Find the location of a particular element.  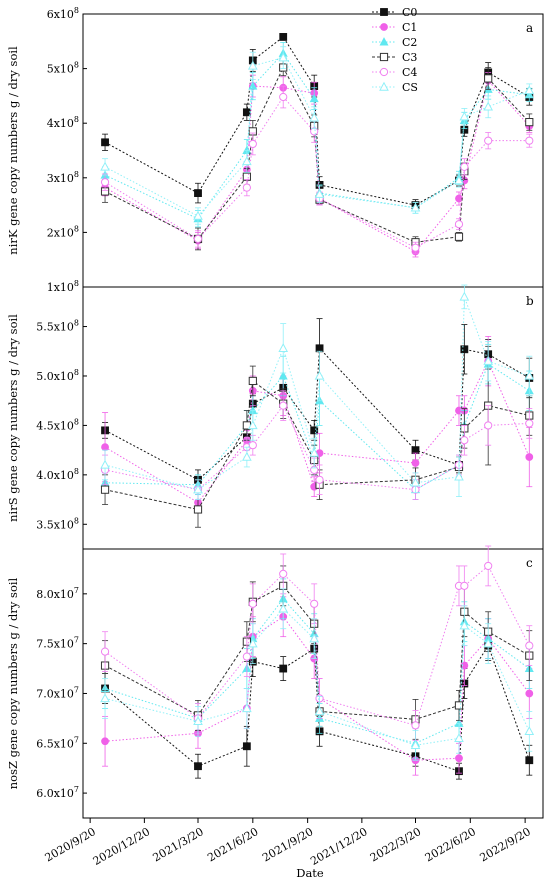

x-tick-label: 2021/3/20 is located at coordinates (177, 844).